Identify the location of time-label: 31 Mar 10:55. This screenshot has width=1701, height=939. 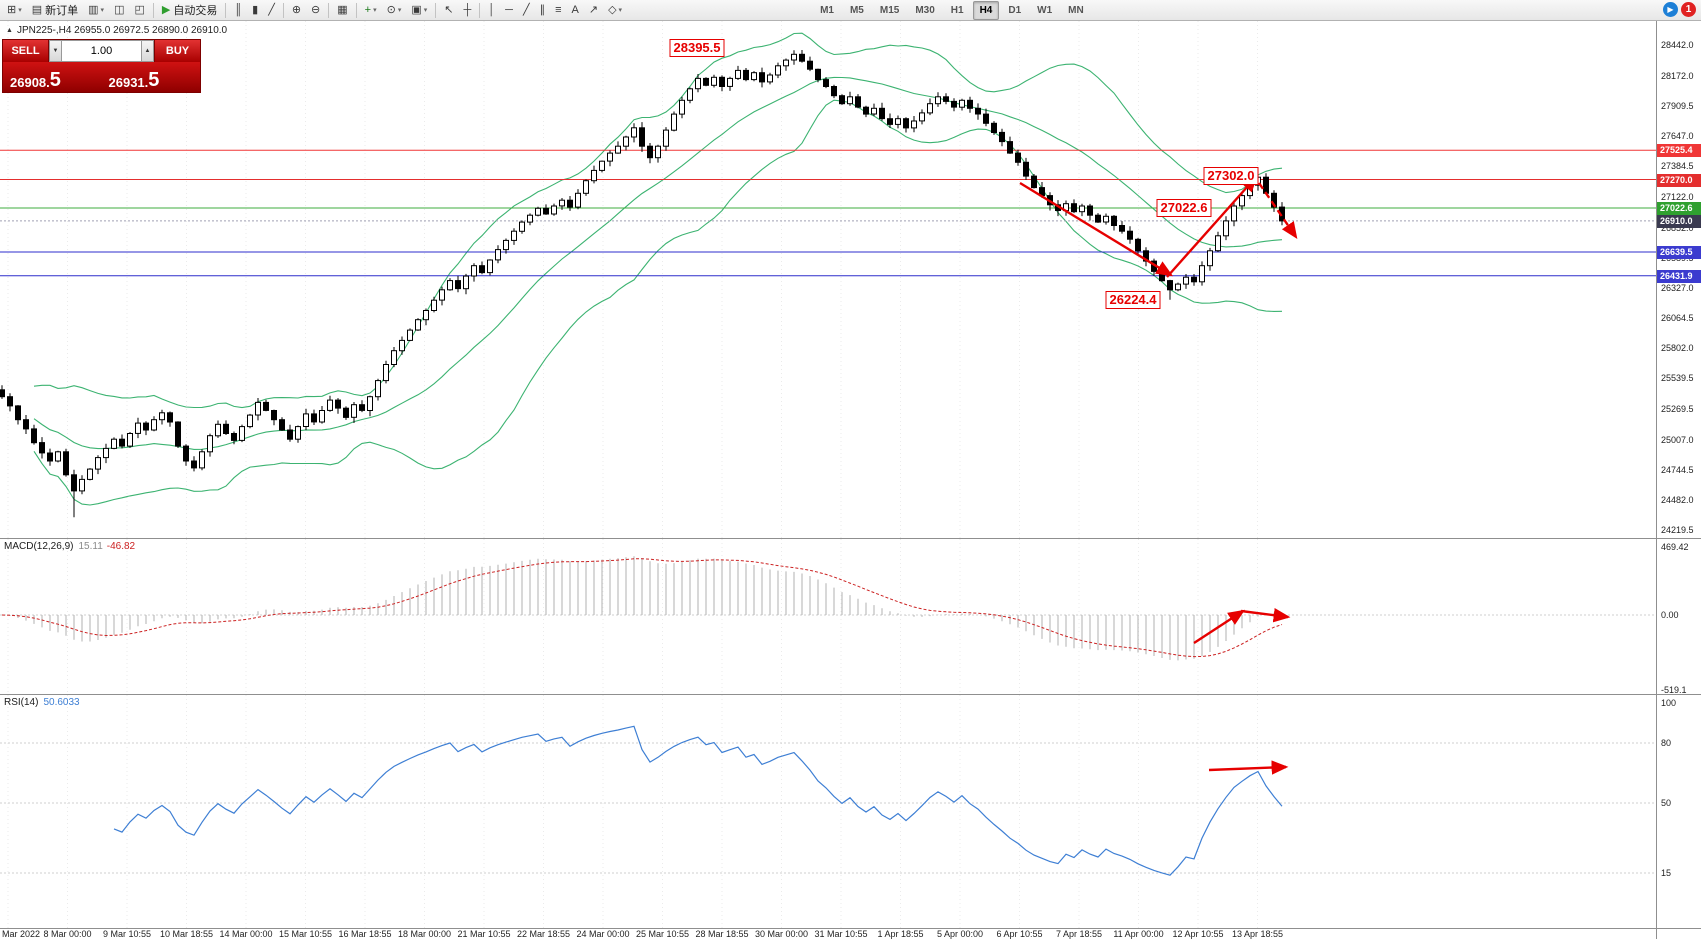
(841, 934).